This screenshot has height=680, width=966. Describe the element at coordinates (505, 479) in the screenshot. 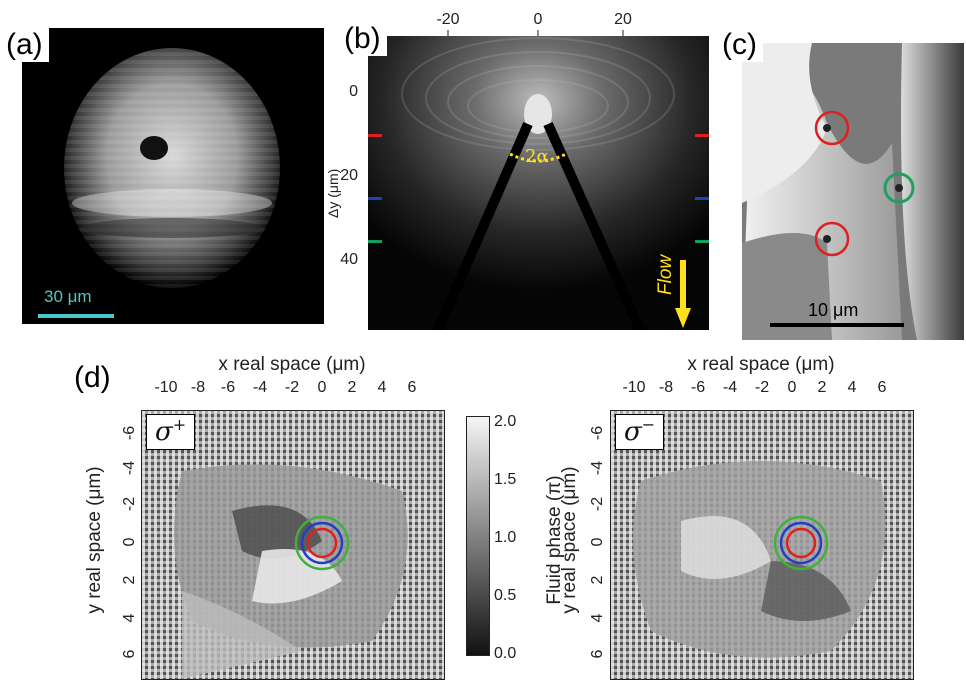

I see `colorbar-tick: 1.5` at that location.